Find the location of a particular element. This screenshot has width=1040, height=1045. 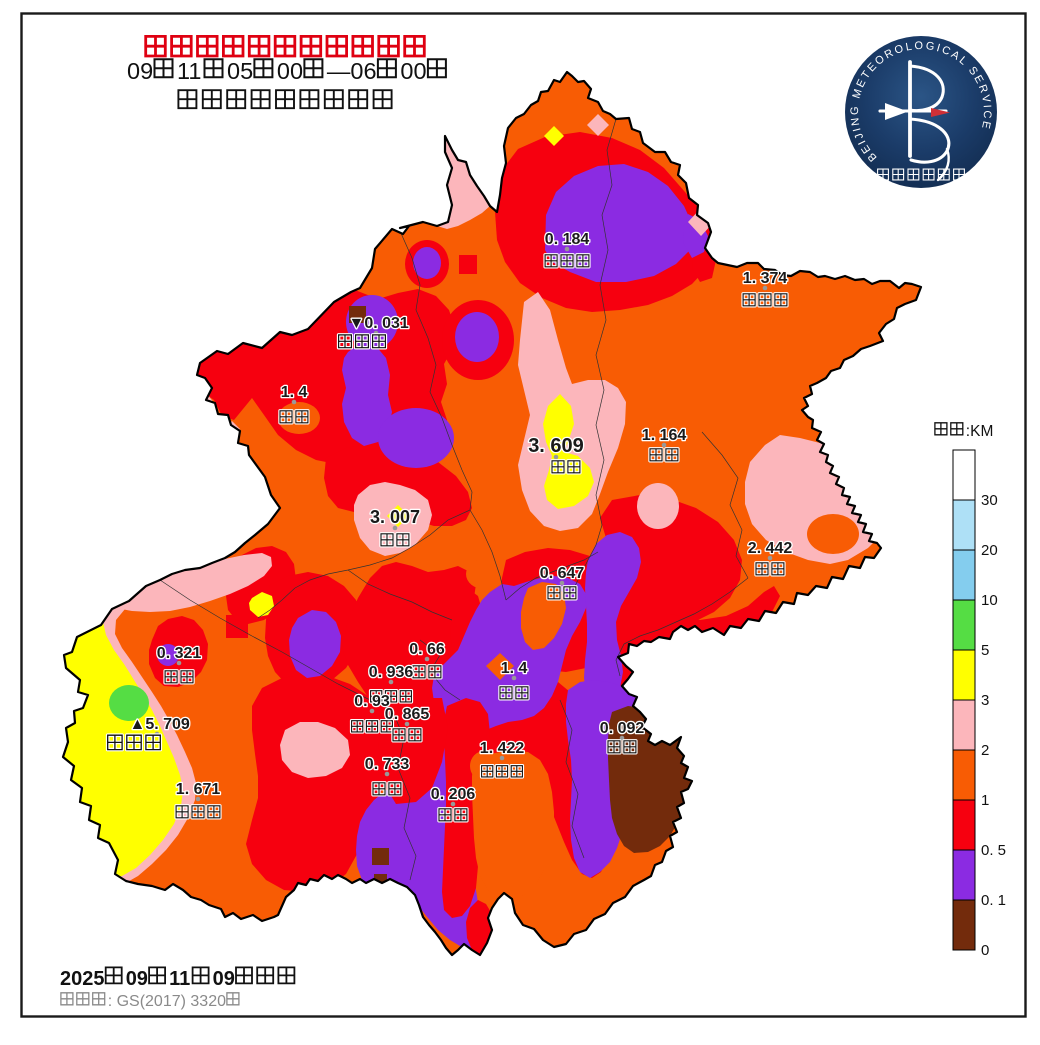

svg-text: 0. 865 is located at coordinates (407, 714).